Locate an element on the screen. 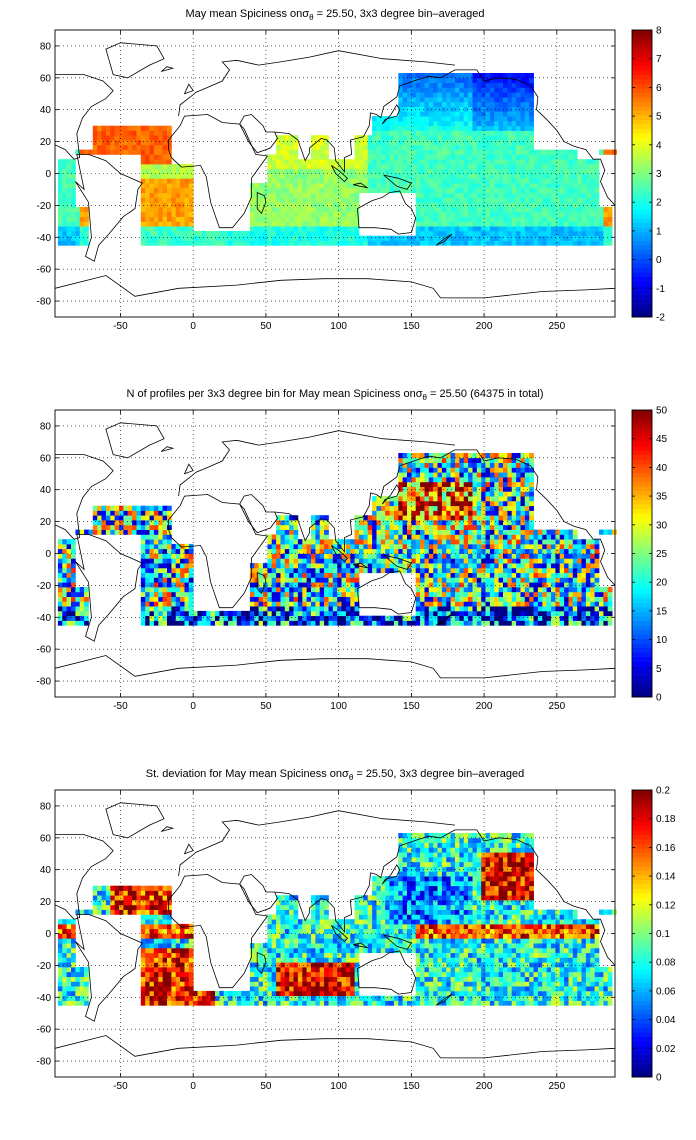  heatmap-cells is located at coordinates (337, 539).